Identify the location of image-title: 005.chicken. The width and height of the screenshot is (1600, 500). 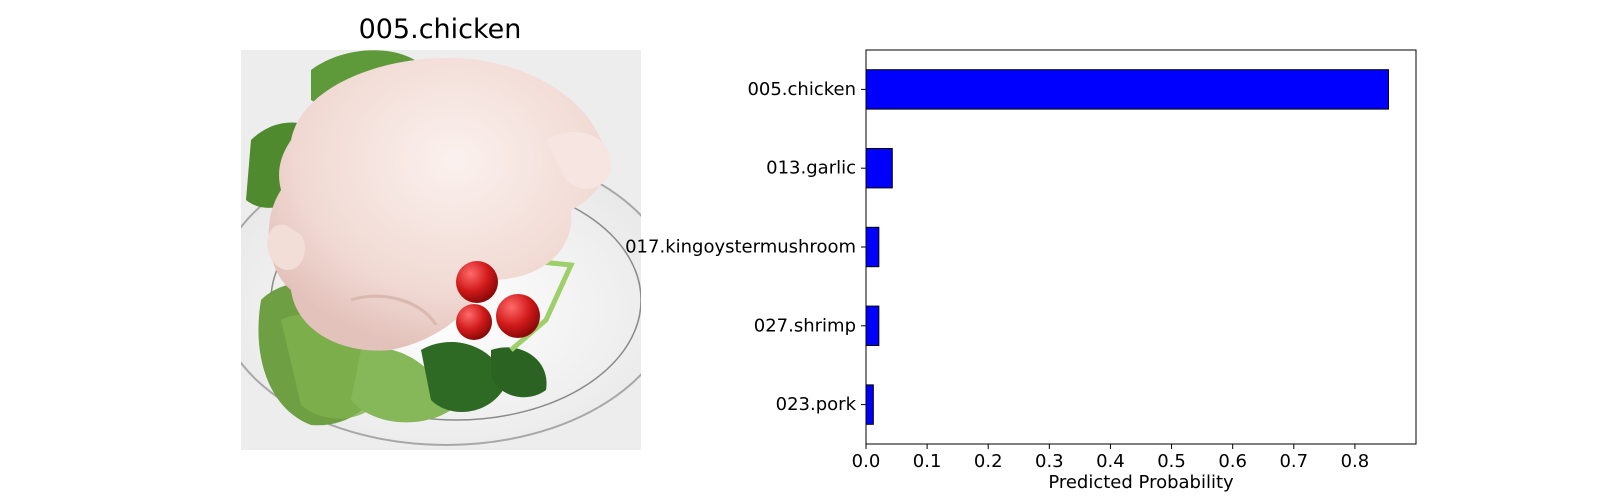
(440, 29).